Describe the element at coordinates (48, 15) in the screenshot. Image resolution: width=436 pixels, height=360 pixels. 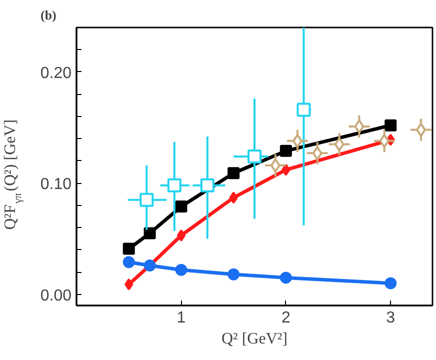
I see `chart-title: (b)` at that location.